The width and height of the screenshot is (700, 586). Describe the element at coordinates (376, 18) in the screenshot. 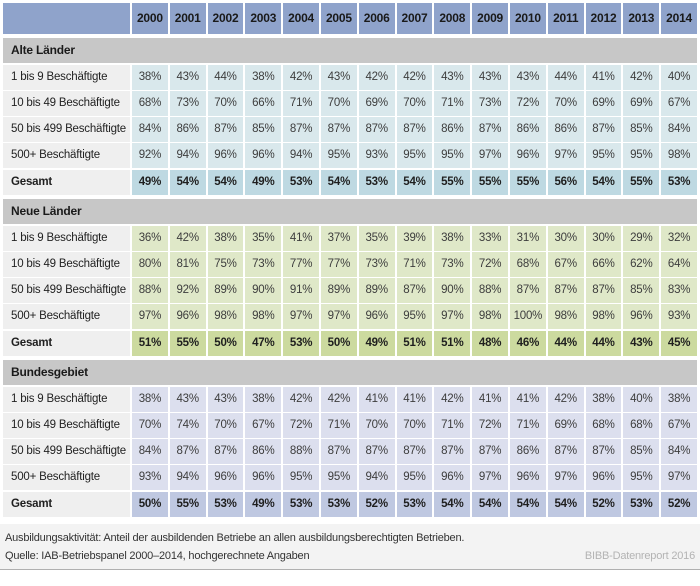

I see `year-header-cell: 2006` at that location.